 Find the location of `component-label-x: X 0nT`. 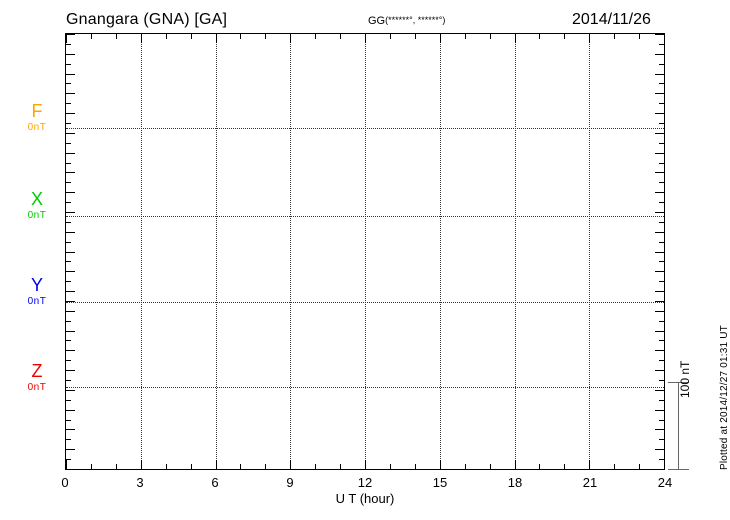

component-label-x: X 0nT is located at coordinates (37, 205).